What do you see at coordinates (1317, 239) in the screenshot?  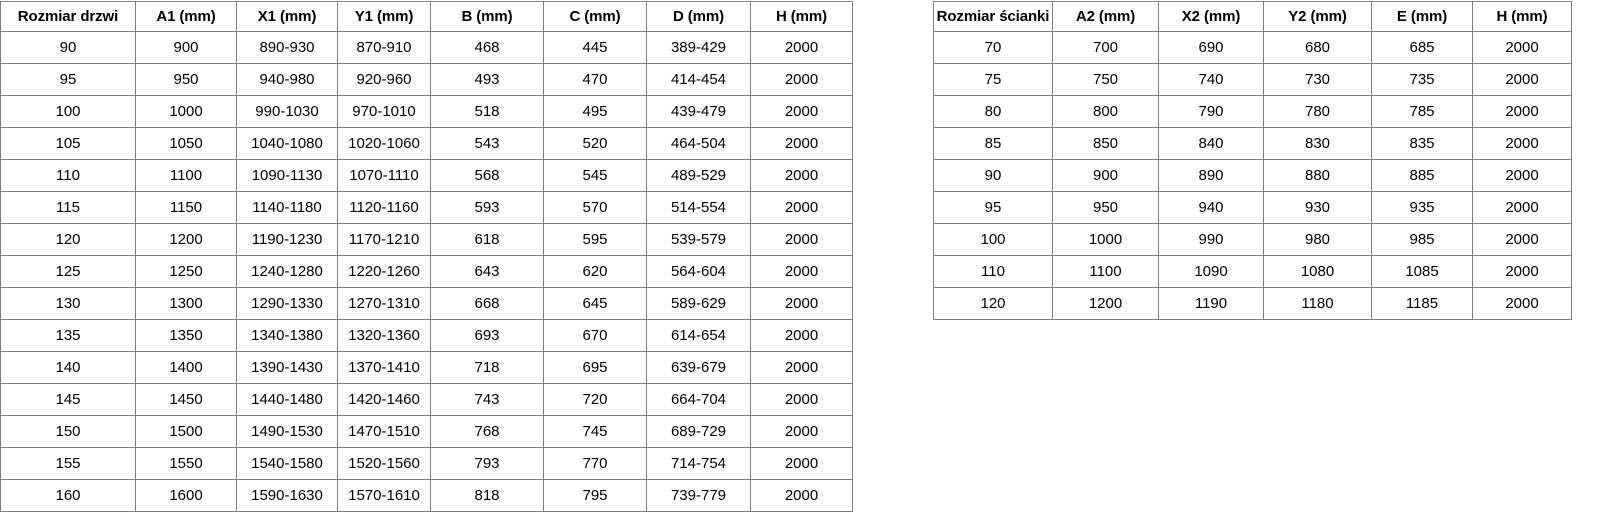 I see `walls-cell: 980` at bounding box center [1317, 239].